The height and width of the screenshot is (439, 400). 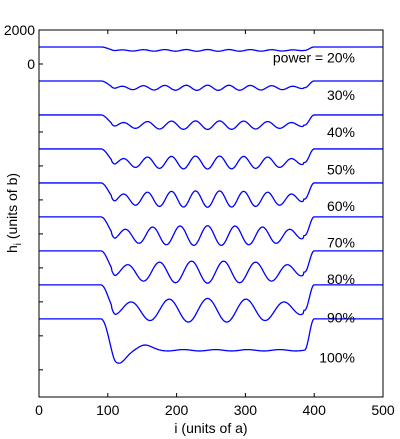 I want to click on x-tick-label: 200, so click(x=177, y=410).